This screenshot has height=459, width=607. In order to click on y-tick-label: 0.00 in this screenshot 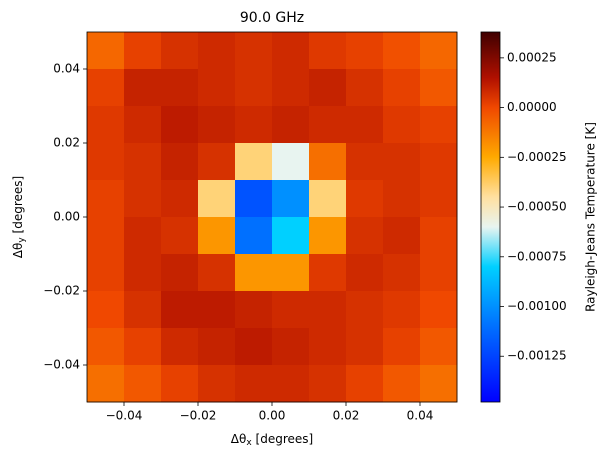, I will do `click(66, 217)`.